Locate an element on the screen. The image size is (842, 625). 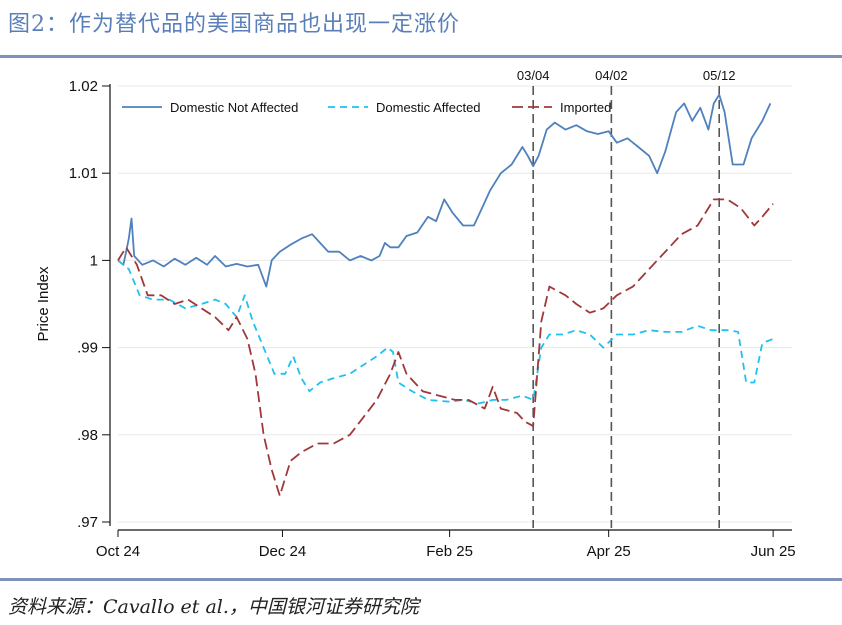
x-tick-label: Jun 25 is located at coordinates (773, 551).